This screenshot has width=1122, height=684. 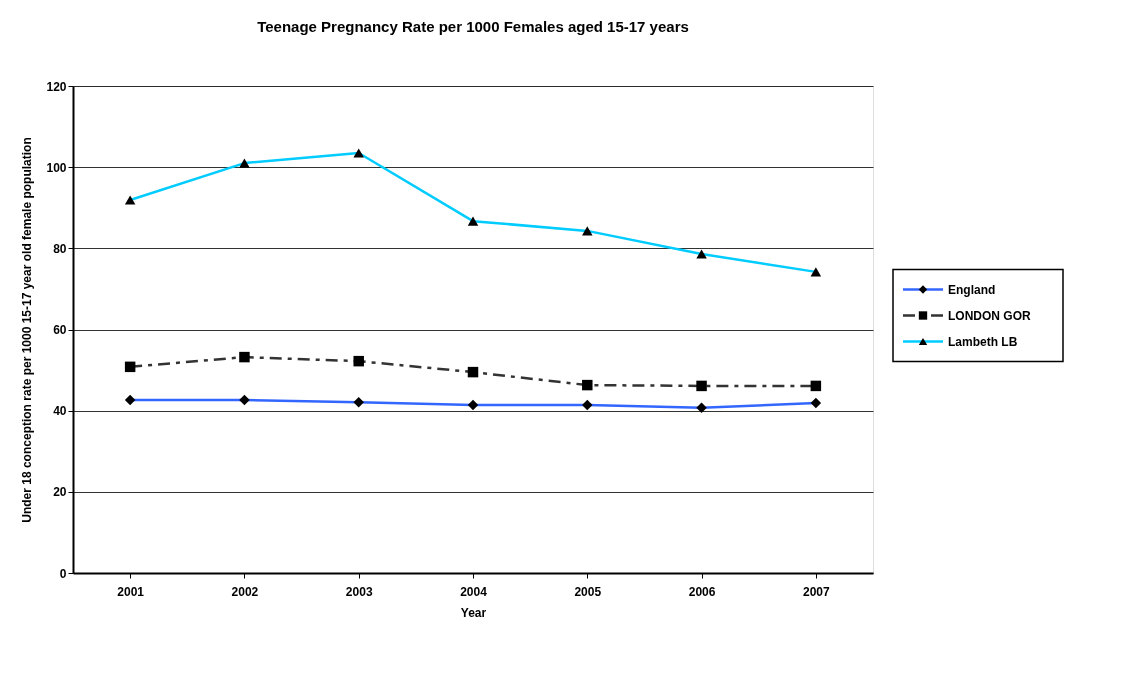 What do you see at coordinates (473, 26) in the screenshot?
I see `chart-title: Teenage Pregnancy Rate per 1000 Females aged 15-17 years` at bounding box center [473, 26].